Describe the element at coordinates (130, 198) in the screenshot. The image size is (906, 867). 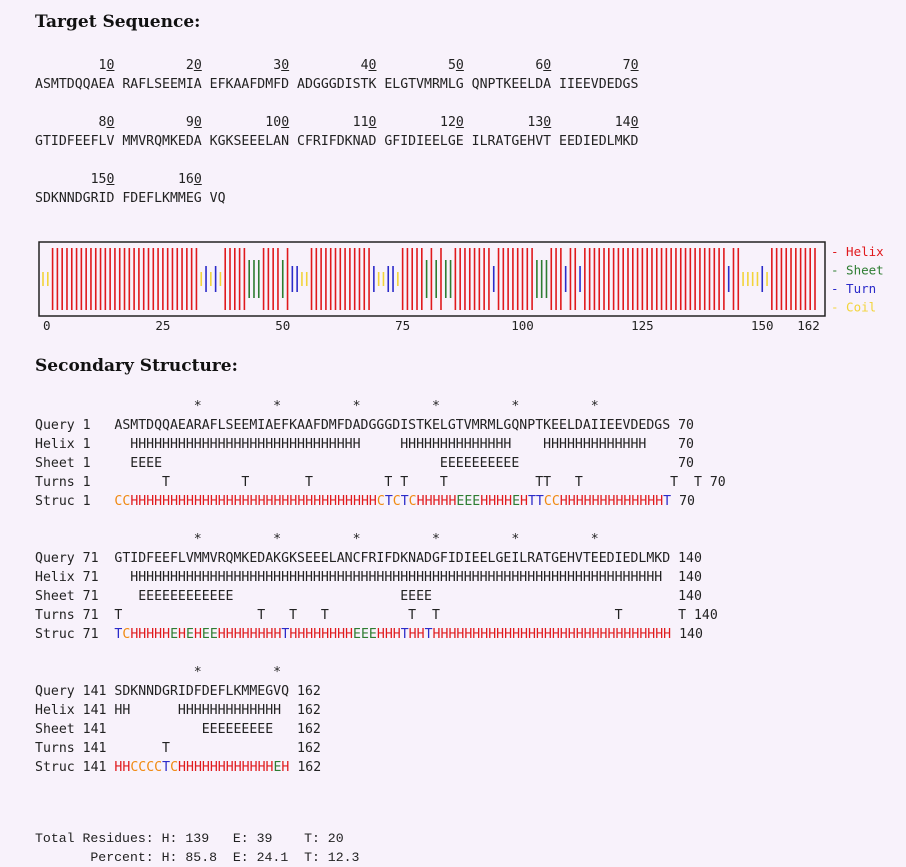
I see `sequence-line: SDKNNDGRID FDEFLKMMEG VQ` at that location.